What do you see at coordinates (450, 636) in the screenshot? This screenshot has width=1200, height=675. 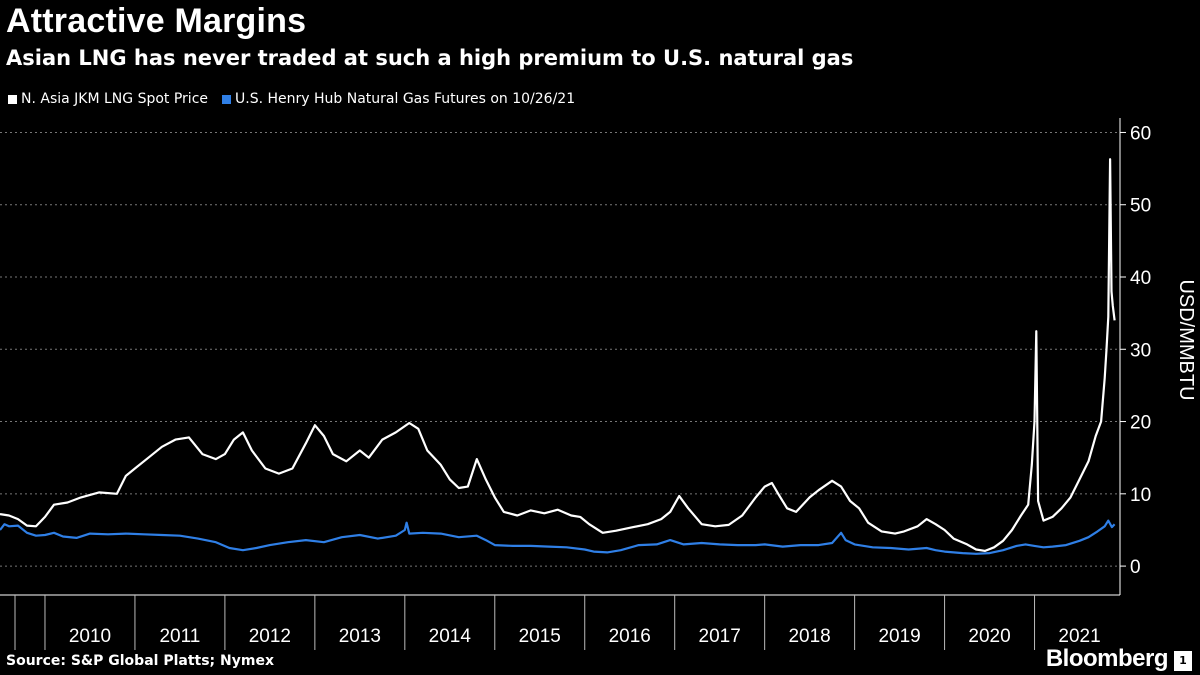 I see `x-tick-label-2014: 2014` at bounding box center [450, 636].